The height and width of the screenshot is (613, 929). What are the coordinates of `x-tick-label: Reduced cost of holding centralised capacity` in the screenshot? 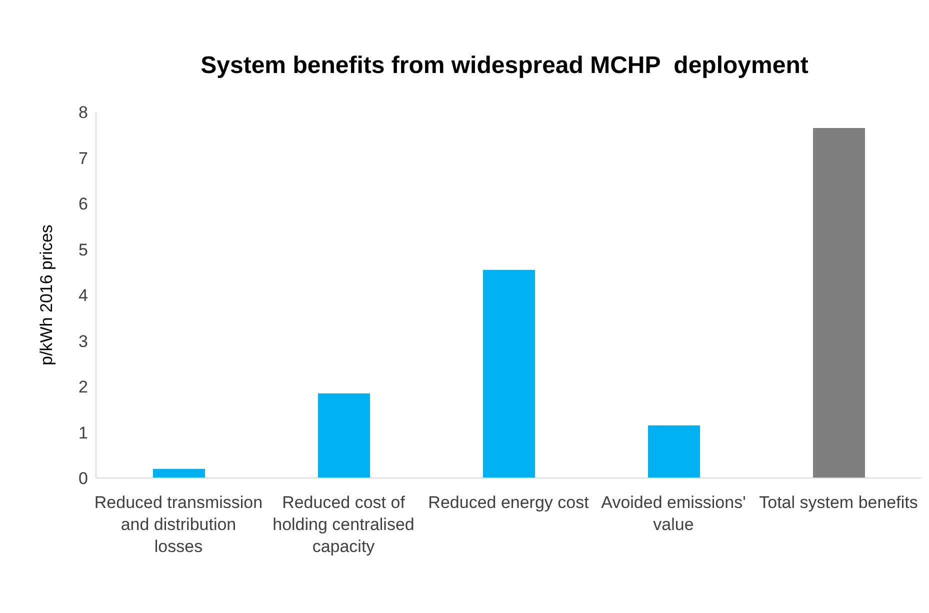 It's located at (343, 524).